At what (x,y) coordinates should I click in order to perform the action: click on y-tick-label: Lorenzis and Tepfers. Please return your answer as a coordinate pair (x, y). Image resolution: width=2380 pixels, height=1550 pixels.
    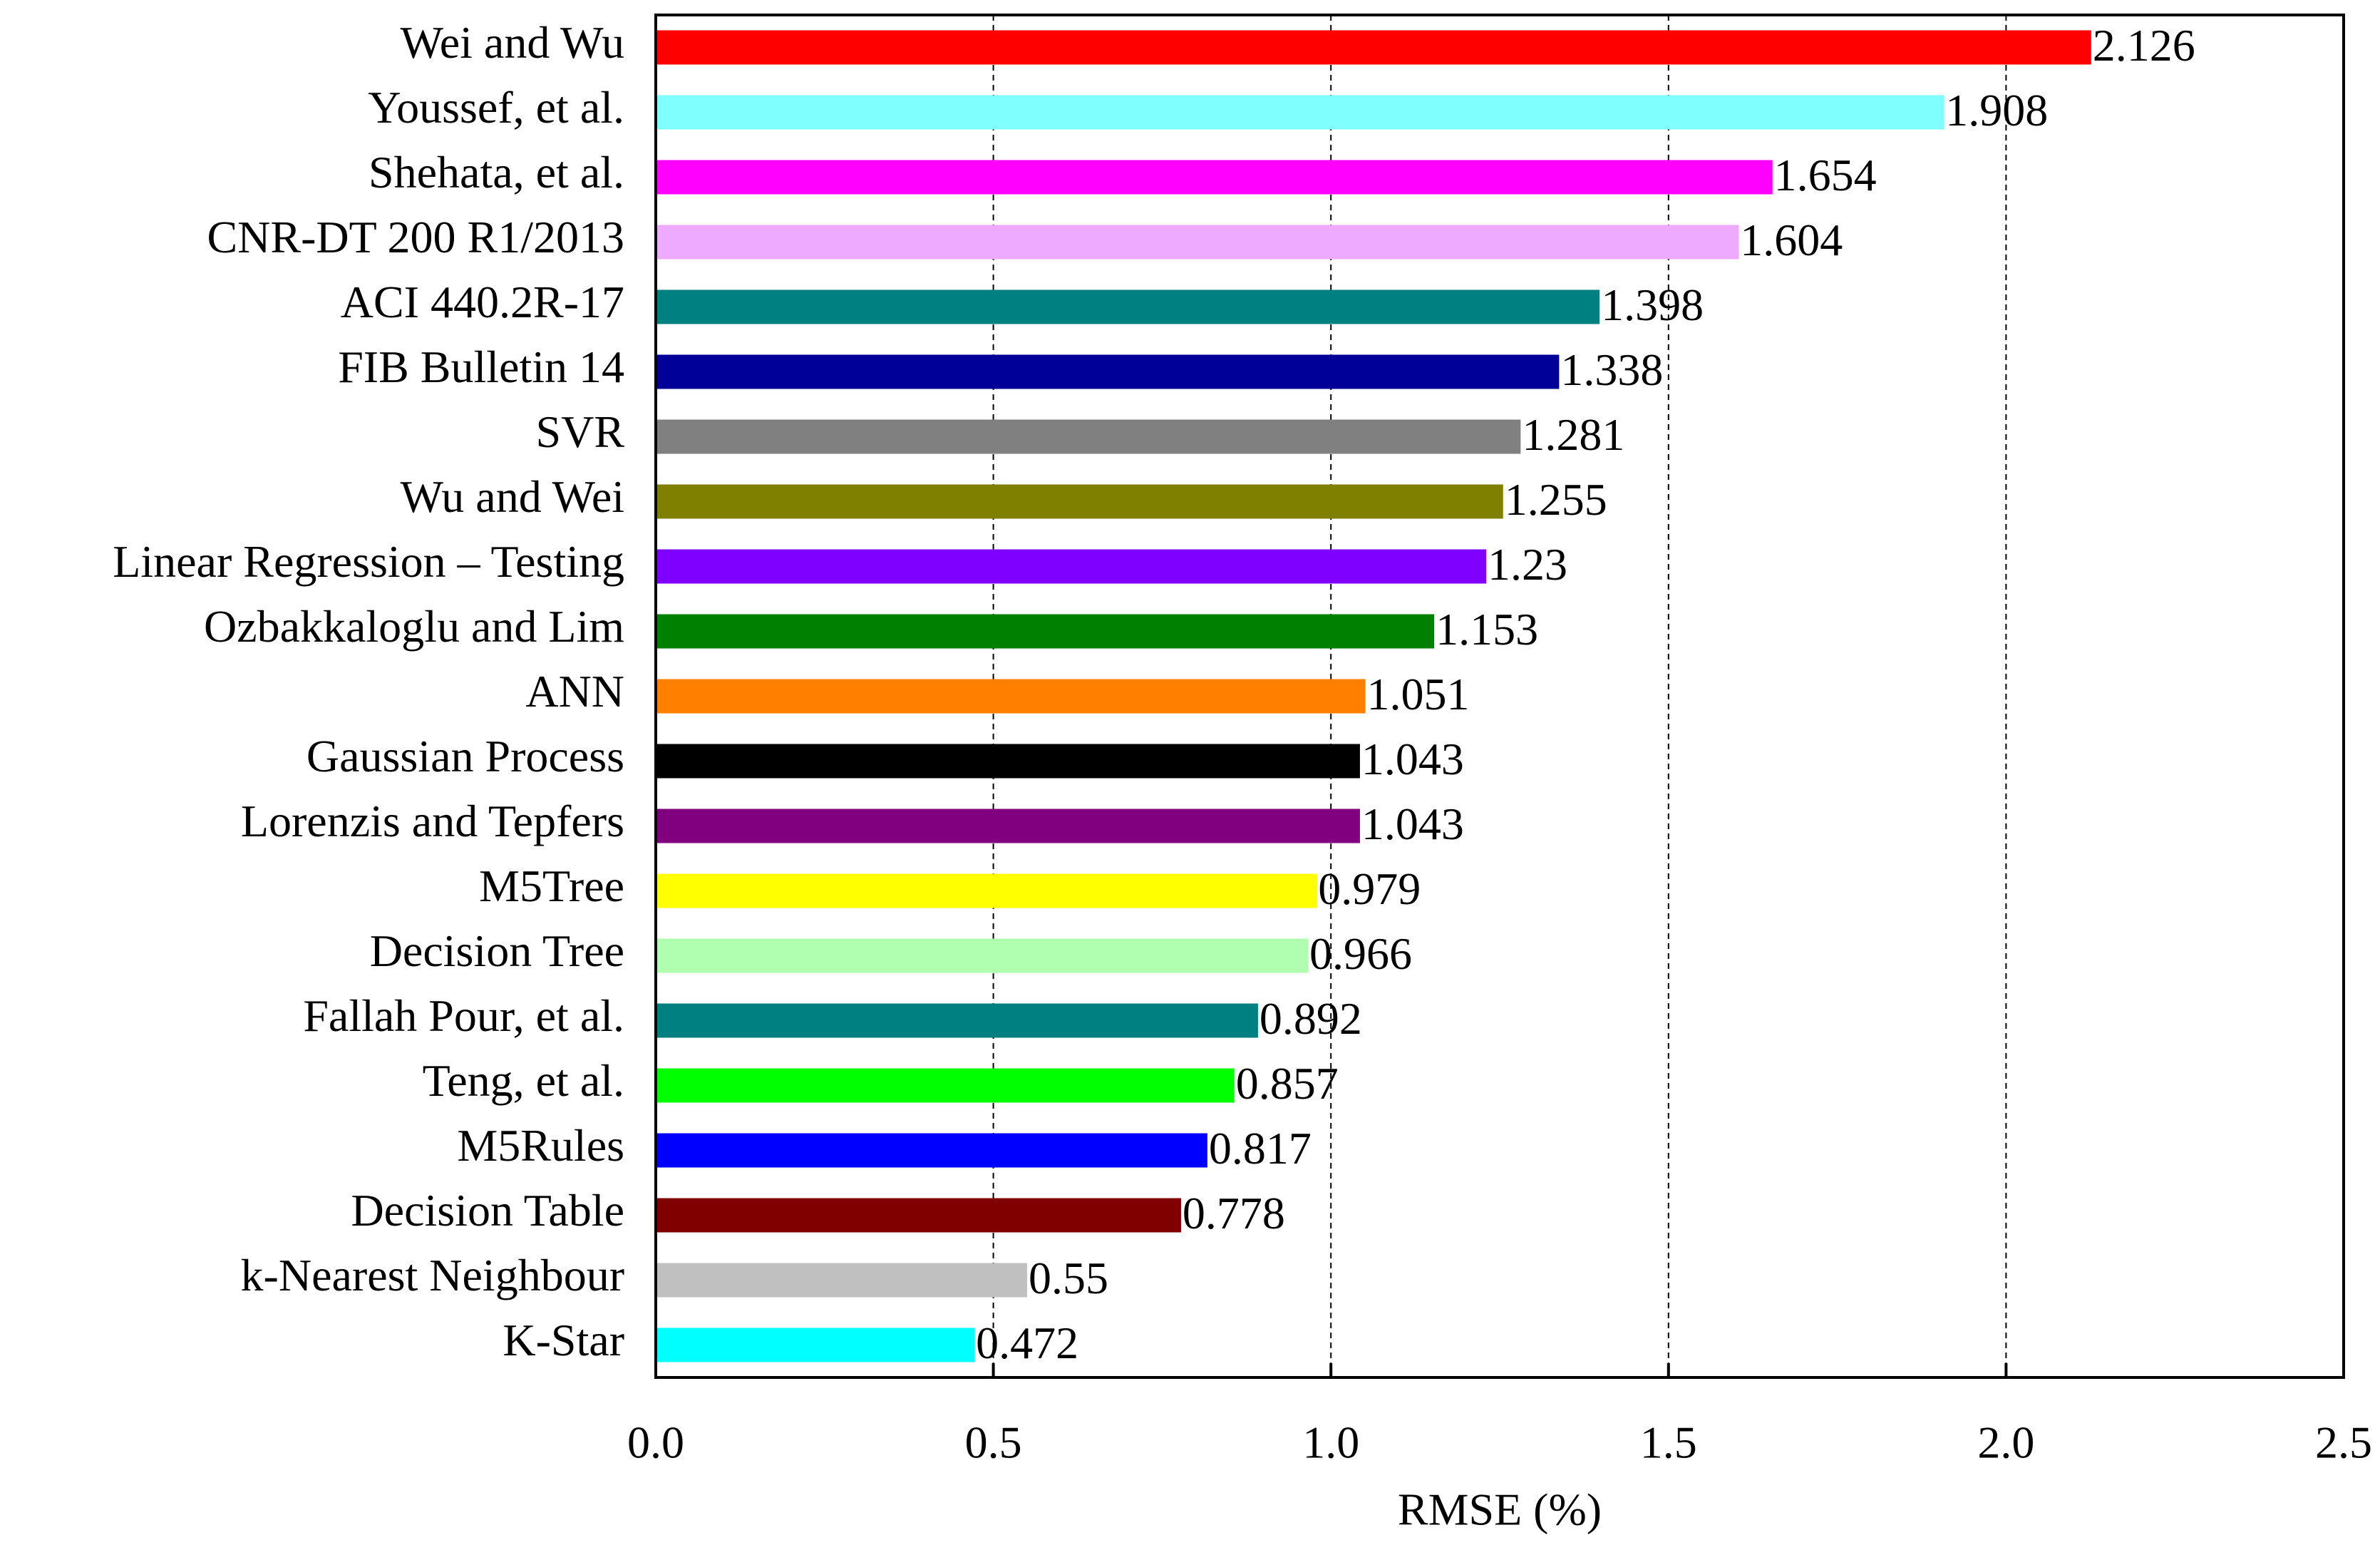
    Looking at the image, I should click on (432, 821).